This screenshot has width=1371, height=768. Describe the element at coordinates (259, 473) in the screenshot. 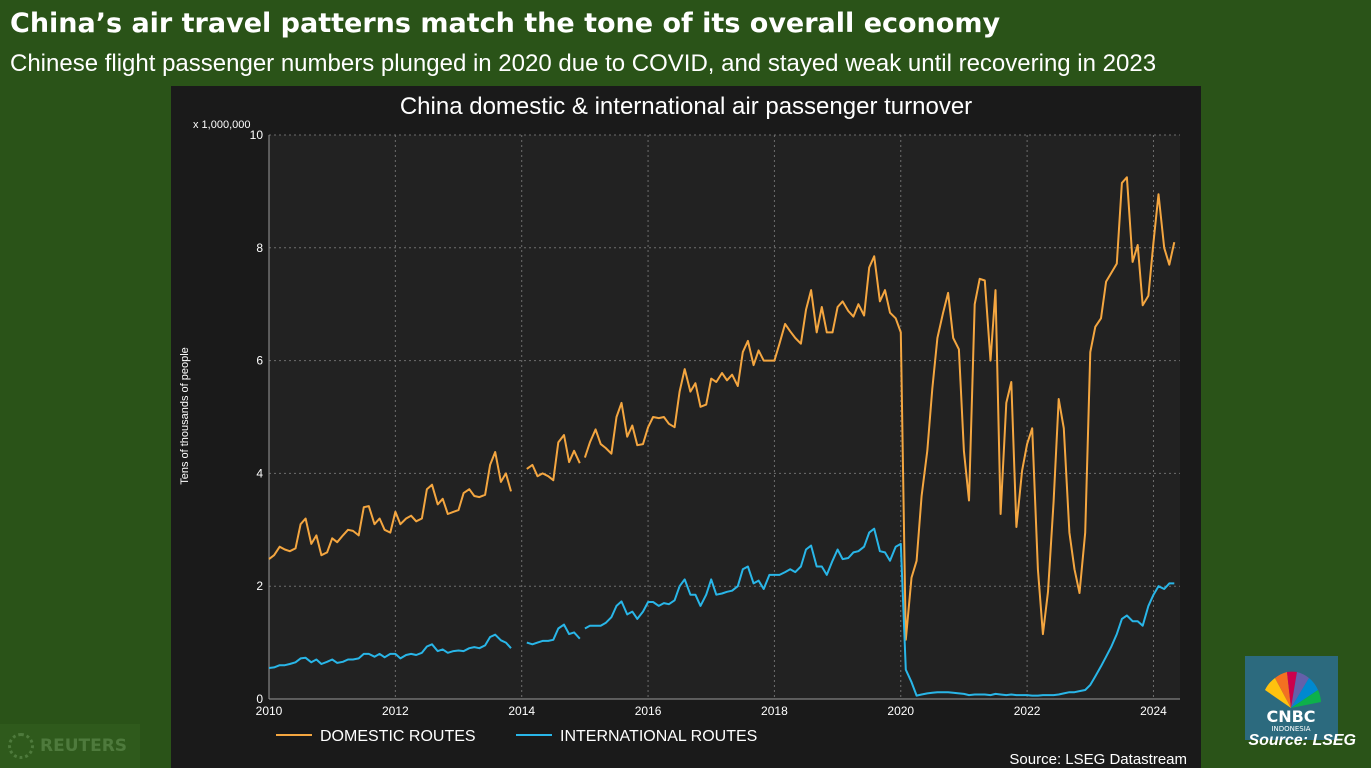

I see `y-tick-label: 4` at that location.